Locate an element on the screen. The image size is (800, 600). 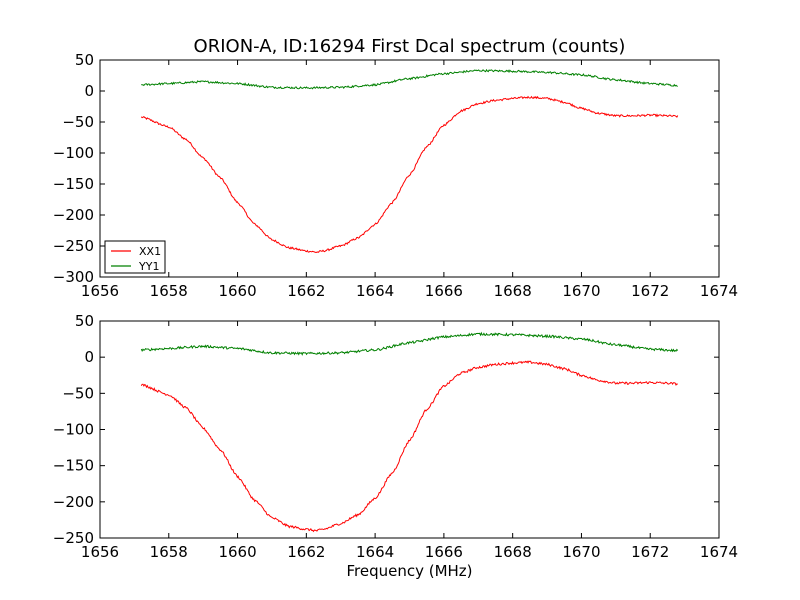
legend-box is located at coordinates (135, 257).